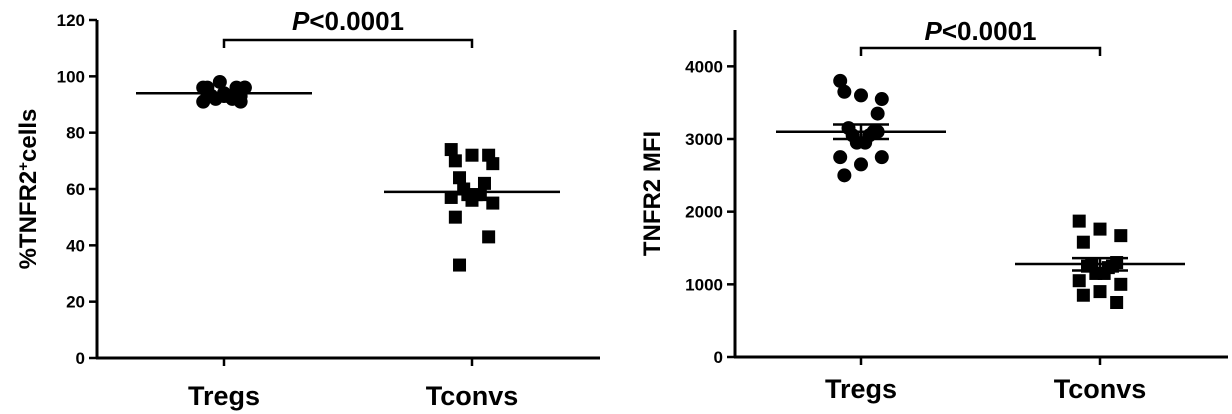  I want to click on y-axis-title: %TNFR2+cells, so click(29, 189).